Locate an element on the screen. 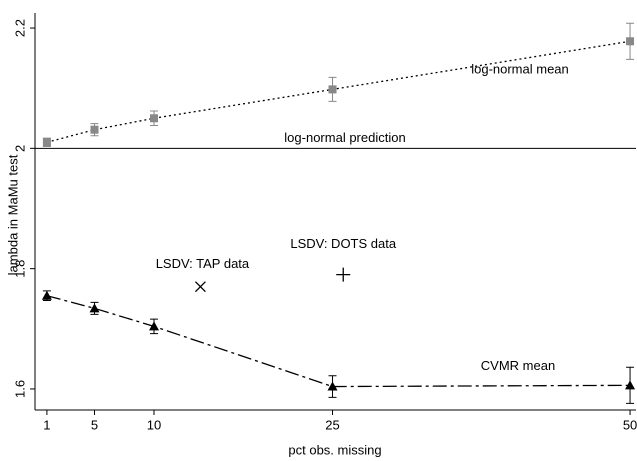 The width and height of the screenshot is (637, 461). y-tick-label: 1.8 is located at coordinates (19, 269).